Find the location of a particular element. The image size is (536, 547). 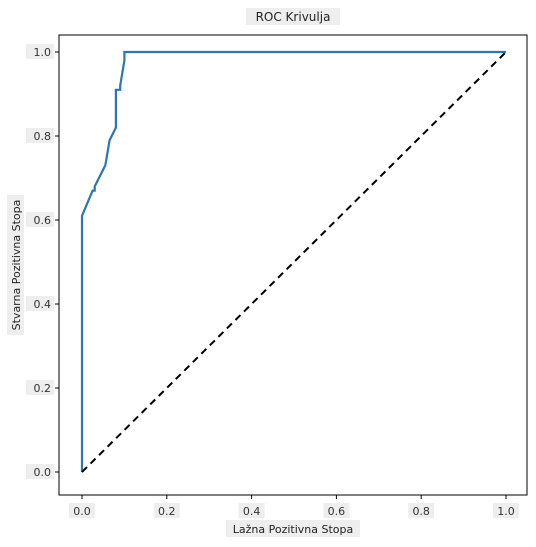

chart-title-background is located at coordinates (293, 16).